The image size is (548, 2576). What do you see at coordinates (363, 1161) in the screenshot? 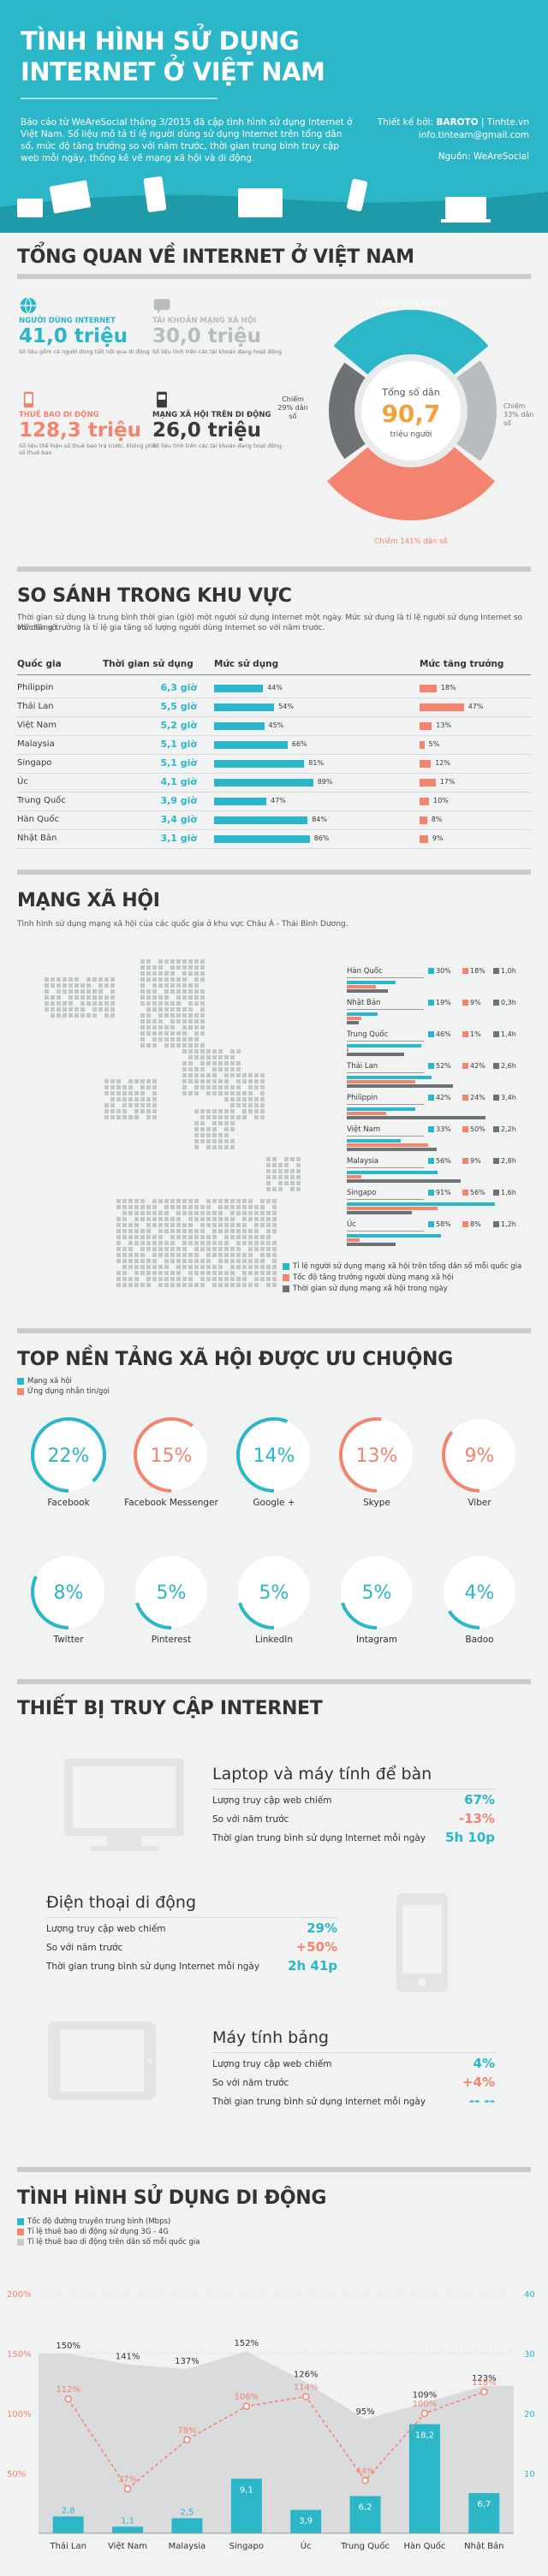
I see `social-country: Malaysia` at bounding box center [363, 1161].